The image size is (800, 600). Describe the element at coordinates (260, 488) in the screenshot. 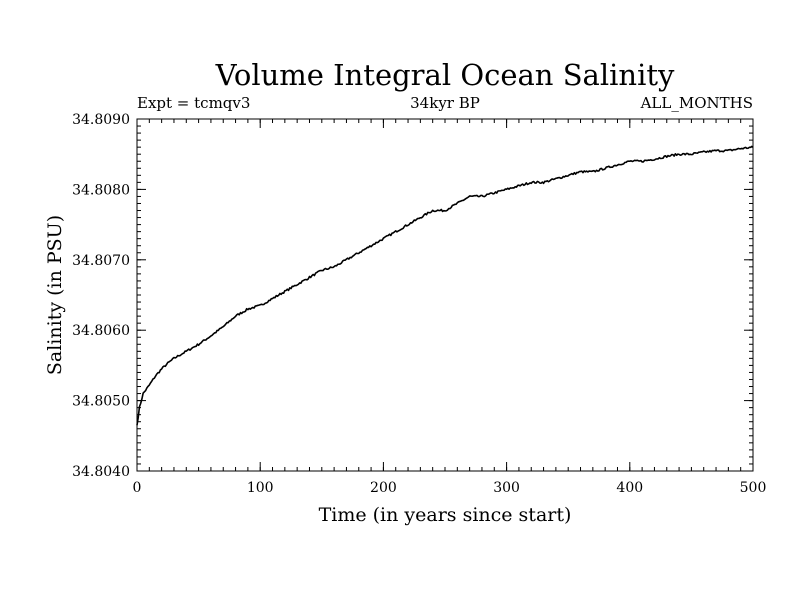

I see `x-tick-label: 100` at that location.